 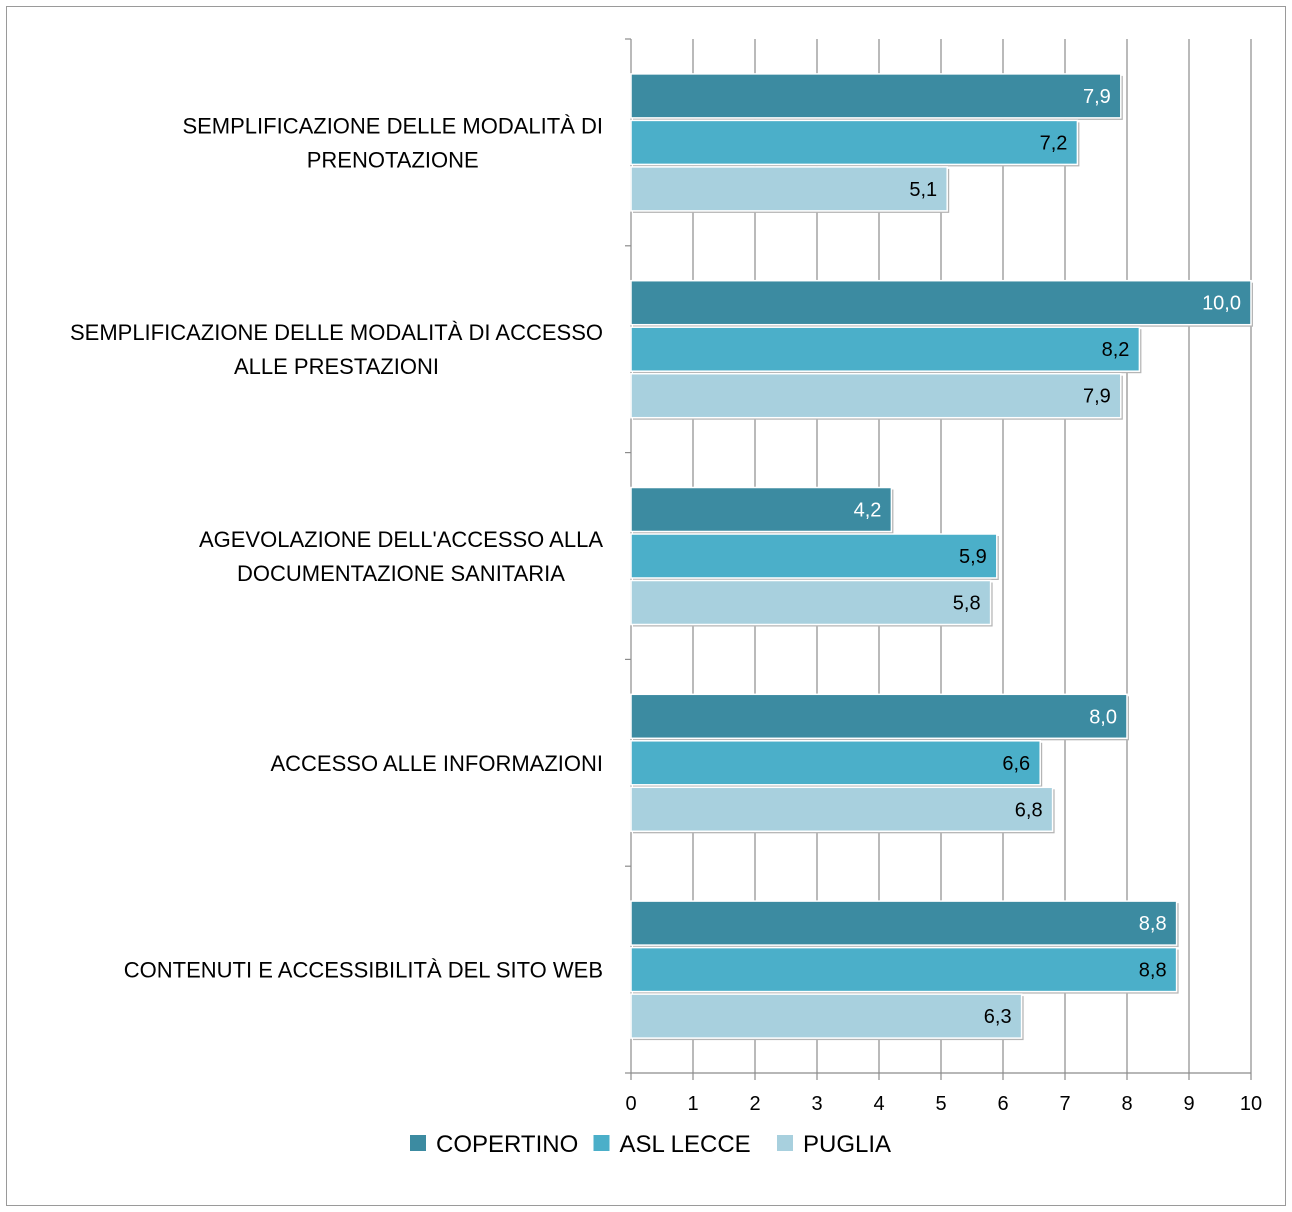 I want to click on x-tick-label: 6, so click(x=1002, y=1104).